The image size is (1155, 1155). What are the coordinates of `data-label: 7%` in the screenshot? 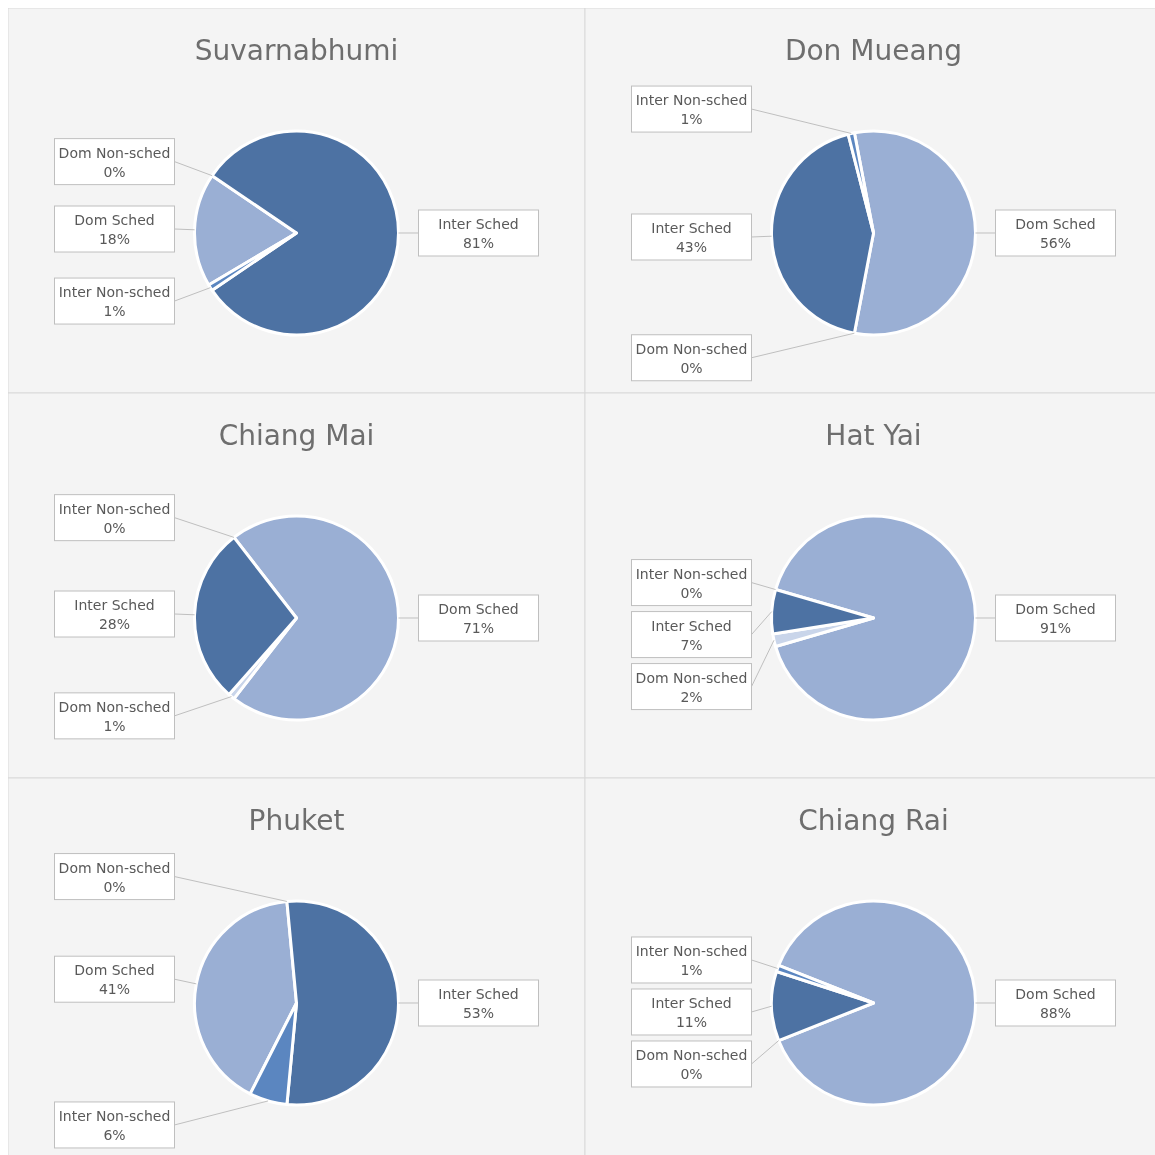 It's located at (691, 644).